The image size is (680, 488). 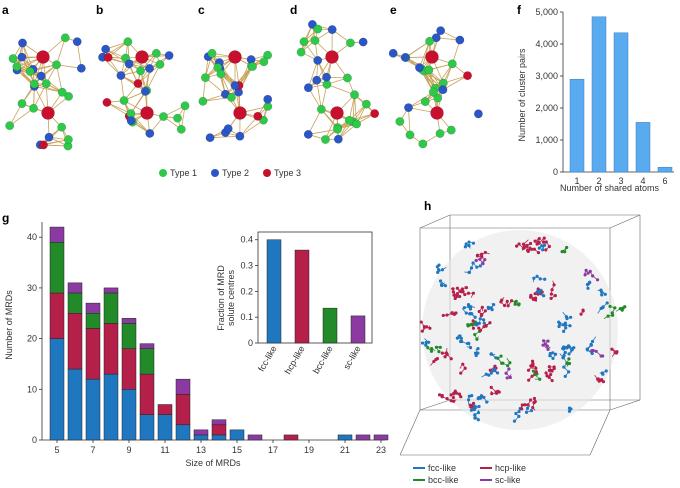 I want to click on cluster-e, so click(x=436, y=87).